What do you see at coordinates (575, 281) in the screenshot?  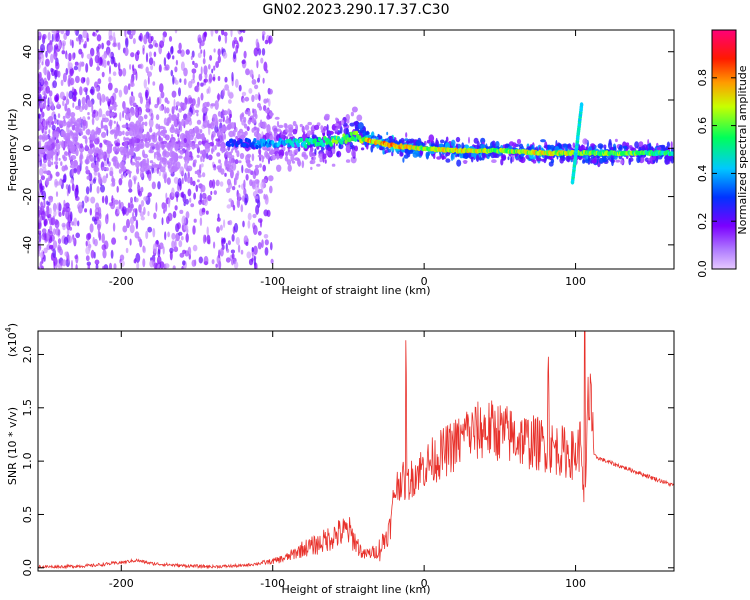 I see `spectrogram-x-tick-label: 100` at bounding box center [575, 281].